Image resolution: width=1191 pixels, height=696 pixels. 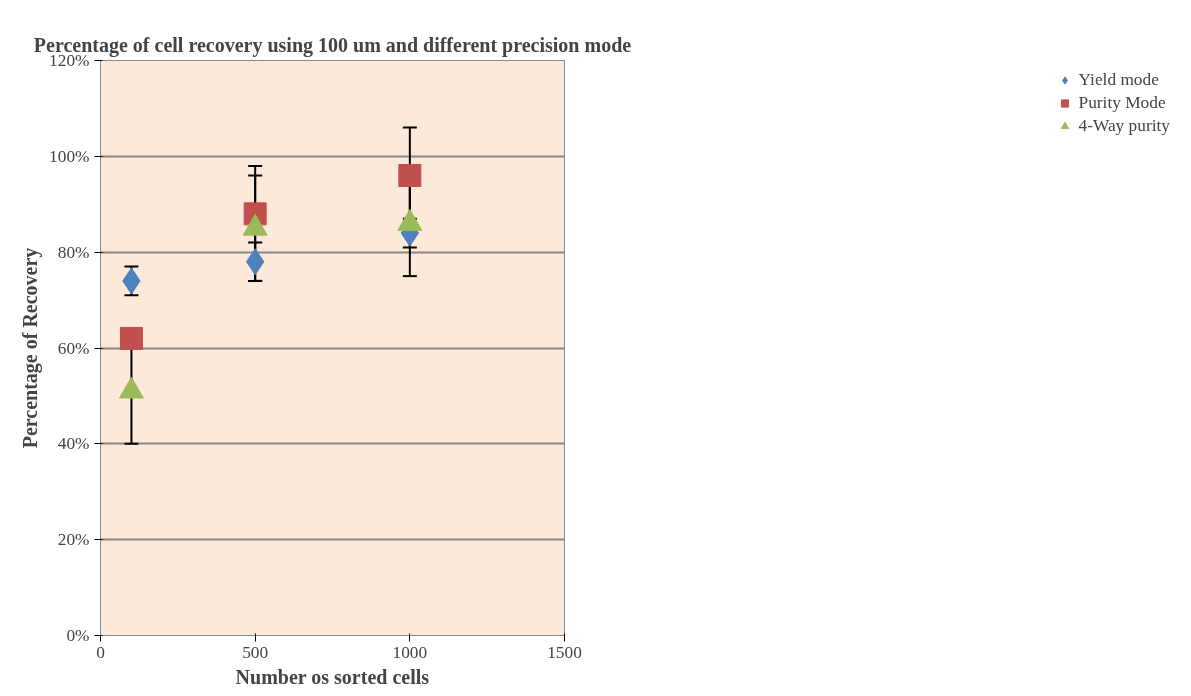 What do you see at coordinates (332, 676) in the screenshot?
I see `x-axis-title: Number os sorted cells` at bounding box center [332, 676].